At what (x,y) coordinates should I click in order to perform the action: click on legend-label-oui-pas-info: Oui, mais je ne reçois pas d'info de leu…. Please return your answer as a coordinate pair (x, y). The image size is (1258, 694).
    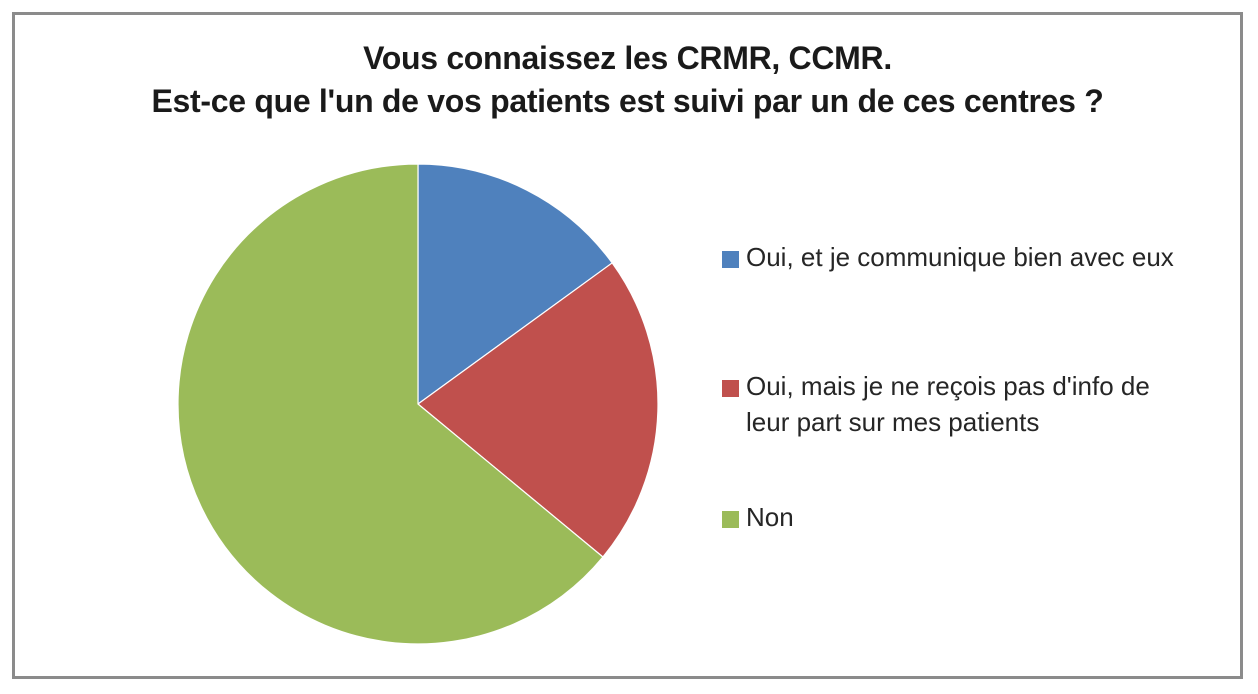
    Looking at the image, I should click on (948, 404).